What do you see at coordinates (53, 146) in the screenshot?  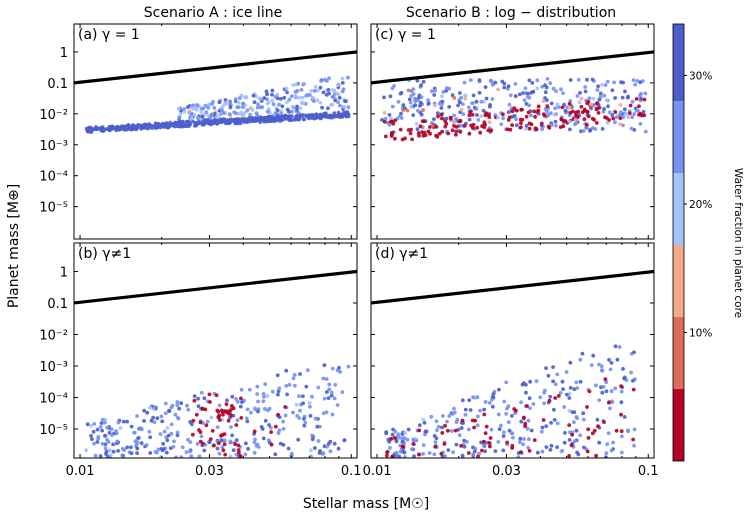 I see `y-tick-label: 10⁻³` at bounding box center [53, 146].